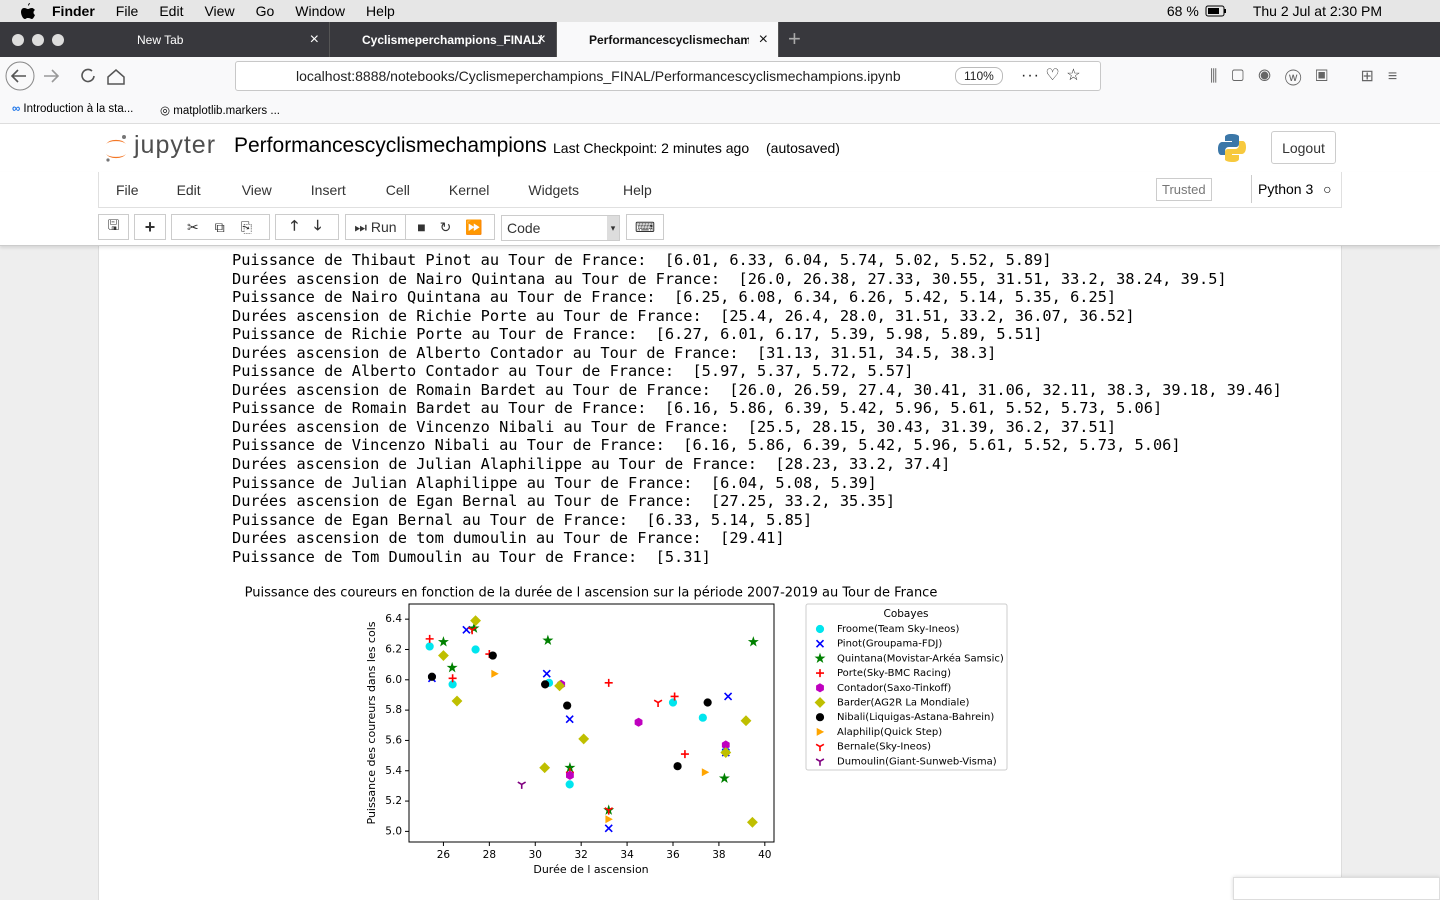 The image size is (1440, 900). Describe the element at coordinates (150, 227) in the screenshot. I see `add-button: +` at that location.